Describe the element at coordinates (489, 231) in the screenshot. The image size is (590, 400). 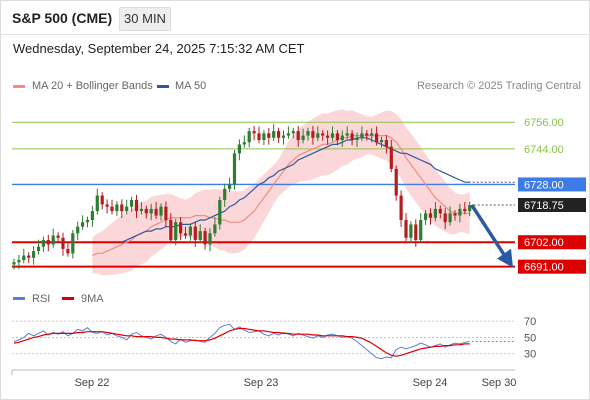
I see `forecast-arrow-shaft` at that location.